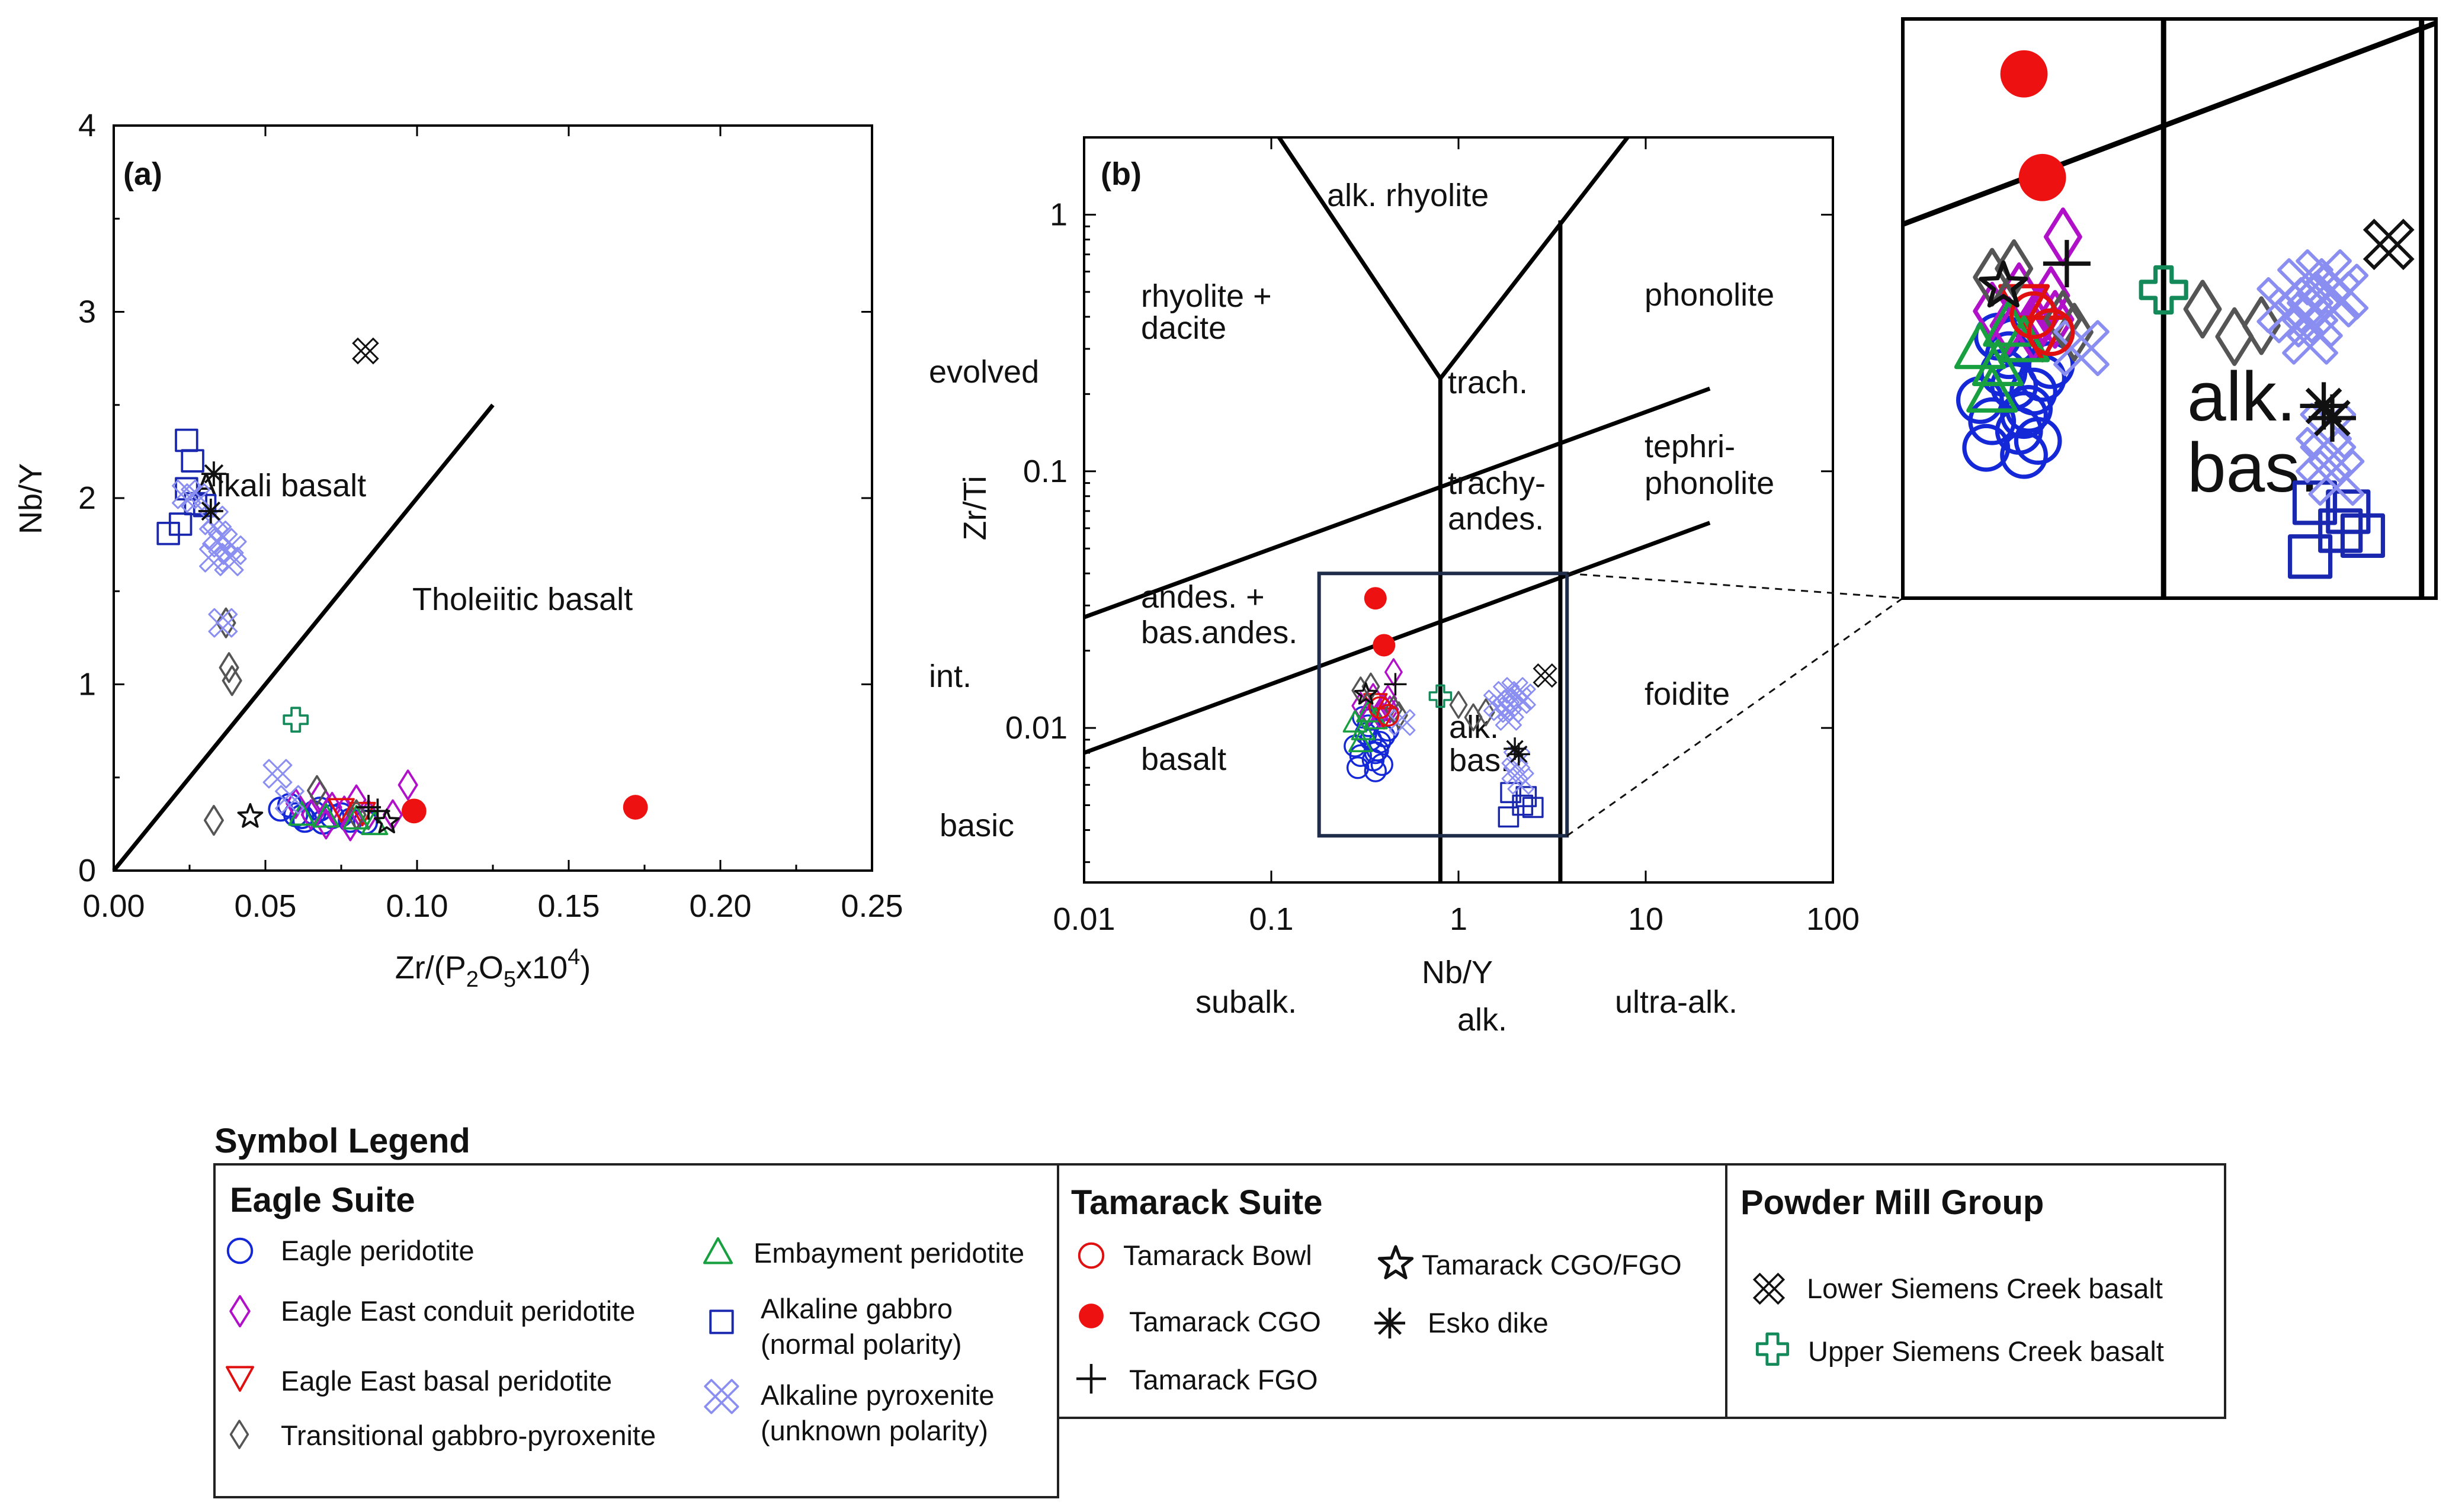 This screenshot has width=2449, height=1512. Describe the element at coordinates (31, 498) in the screenshot. I see `panel-a-ylabel: Nb/Y` at that location.